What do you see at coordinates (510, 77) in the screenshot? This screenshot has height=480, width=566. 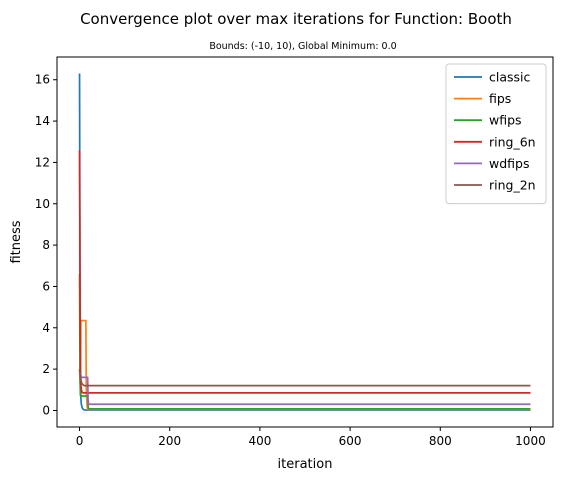 I see `legend-label-classic: classic` at bounding box center [510, 77].